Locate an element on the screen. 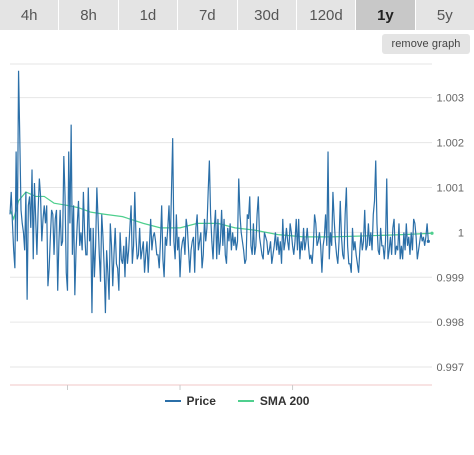 This screenshot has width=474, height=455. legend-price-label: Price is located at coordinates (201, 401).